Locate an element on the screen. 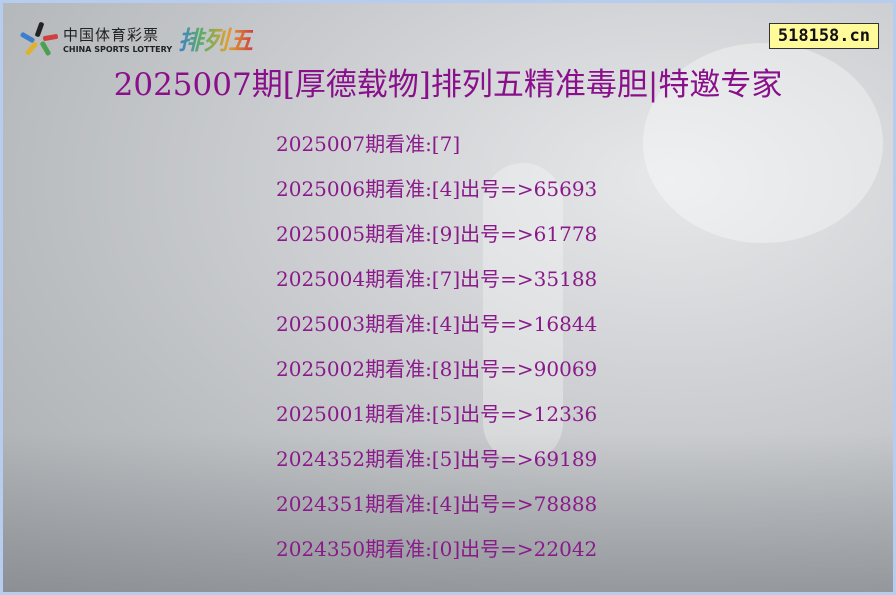 This screenshot has height=595, width=896. list-item: 2025005期看准:[9]出号=>61778 is located at coordinates (437, 234).